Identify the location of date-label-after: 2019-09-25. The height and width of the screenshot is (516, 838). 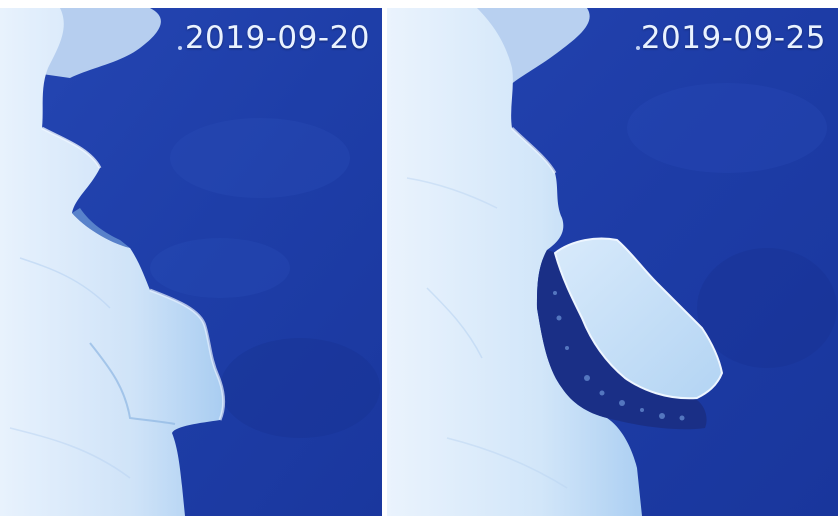
(733, 38).